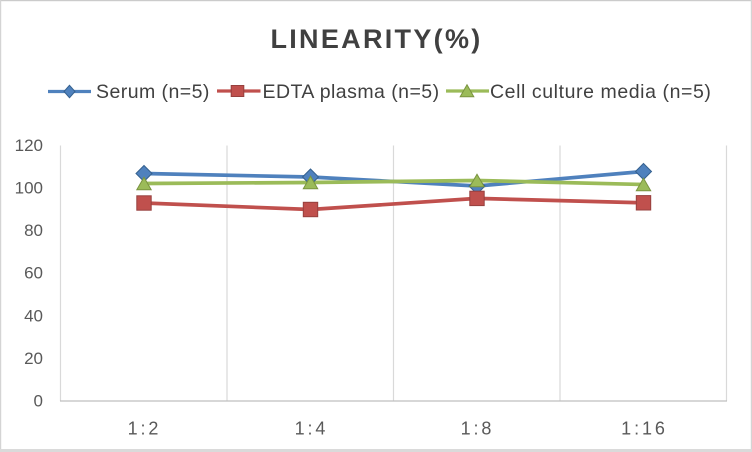 Image resolution: width=752 pixels, height=452 pixels. I want to click on svg-text: 60, so click(33, 273).